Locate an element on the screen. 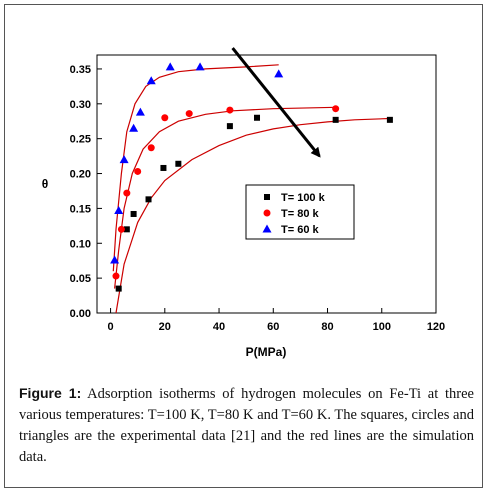 This screenshot has height=494, width=489. x-axis-label: P(MPa) is located at coordinates (266, 352).